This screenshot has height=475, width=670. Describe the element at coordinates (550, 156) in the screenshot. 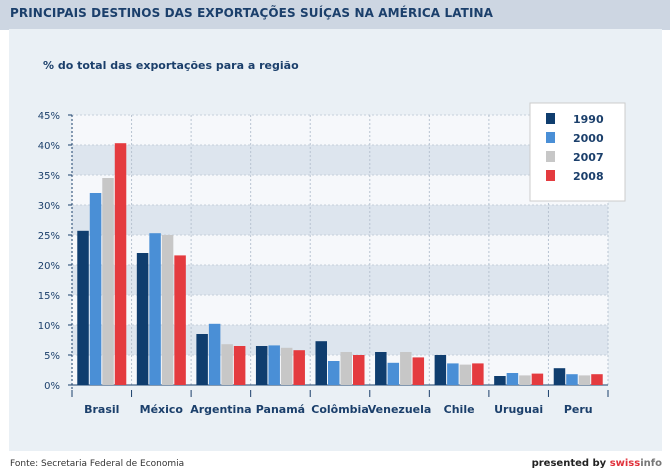

I see `legend-swatch-2007` at that location.